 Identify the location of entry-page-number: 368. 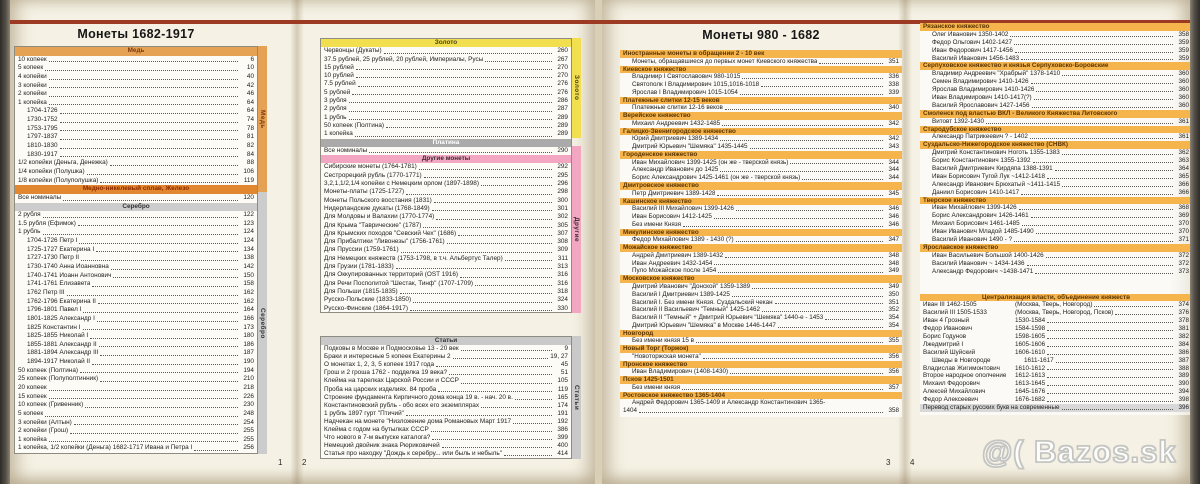
(1183, 208).